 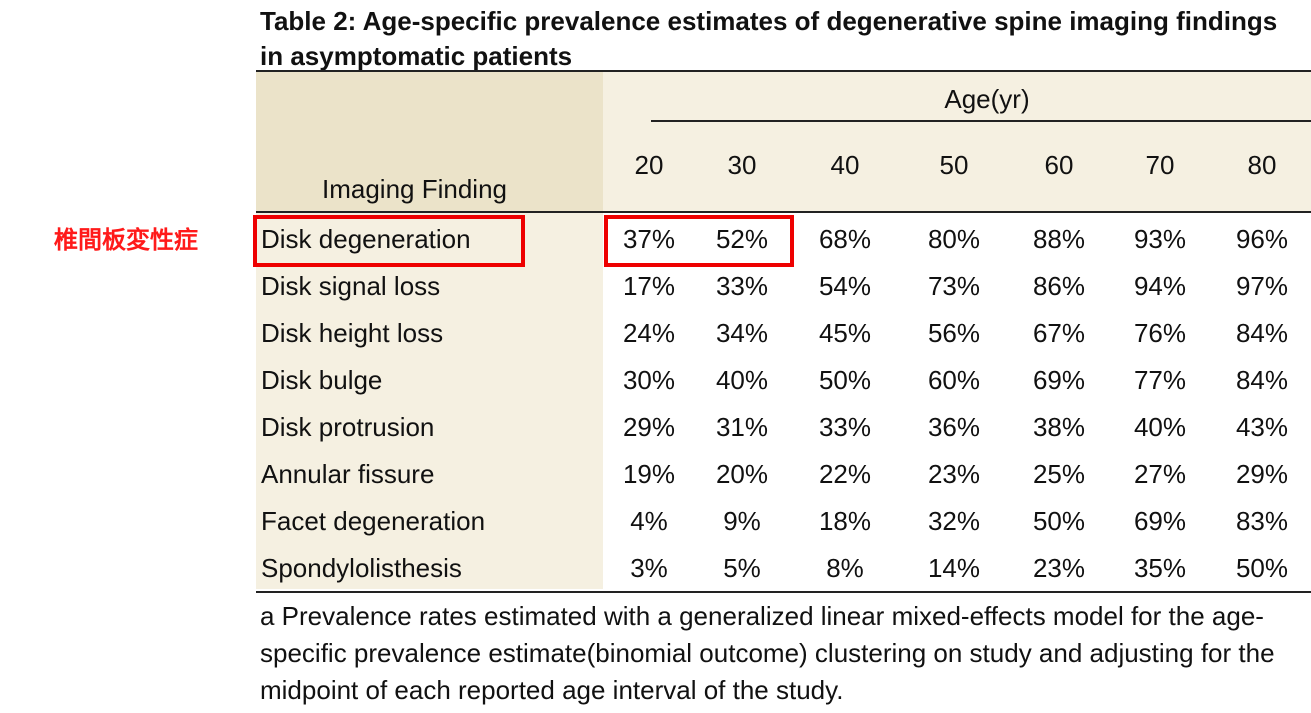 I want to click on table-cell: 86%, so click(x=1059, y=286).